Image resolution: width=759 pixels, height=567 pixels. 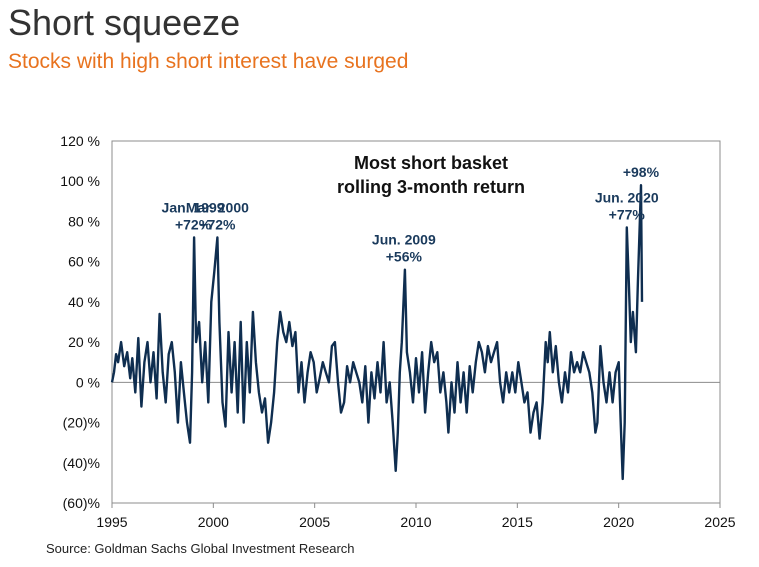 I want to click on annotation-label: Jun. 2009, so click(x=404, y=240).